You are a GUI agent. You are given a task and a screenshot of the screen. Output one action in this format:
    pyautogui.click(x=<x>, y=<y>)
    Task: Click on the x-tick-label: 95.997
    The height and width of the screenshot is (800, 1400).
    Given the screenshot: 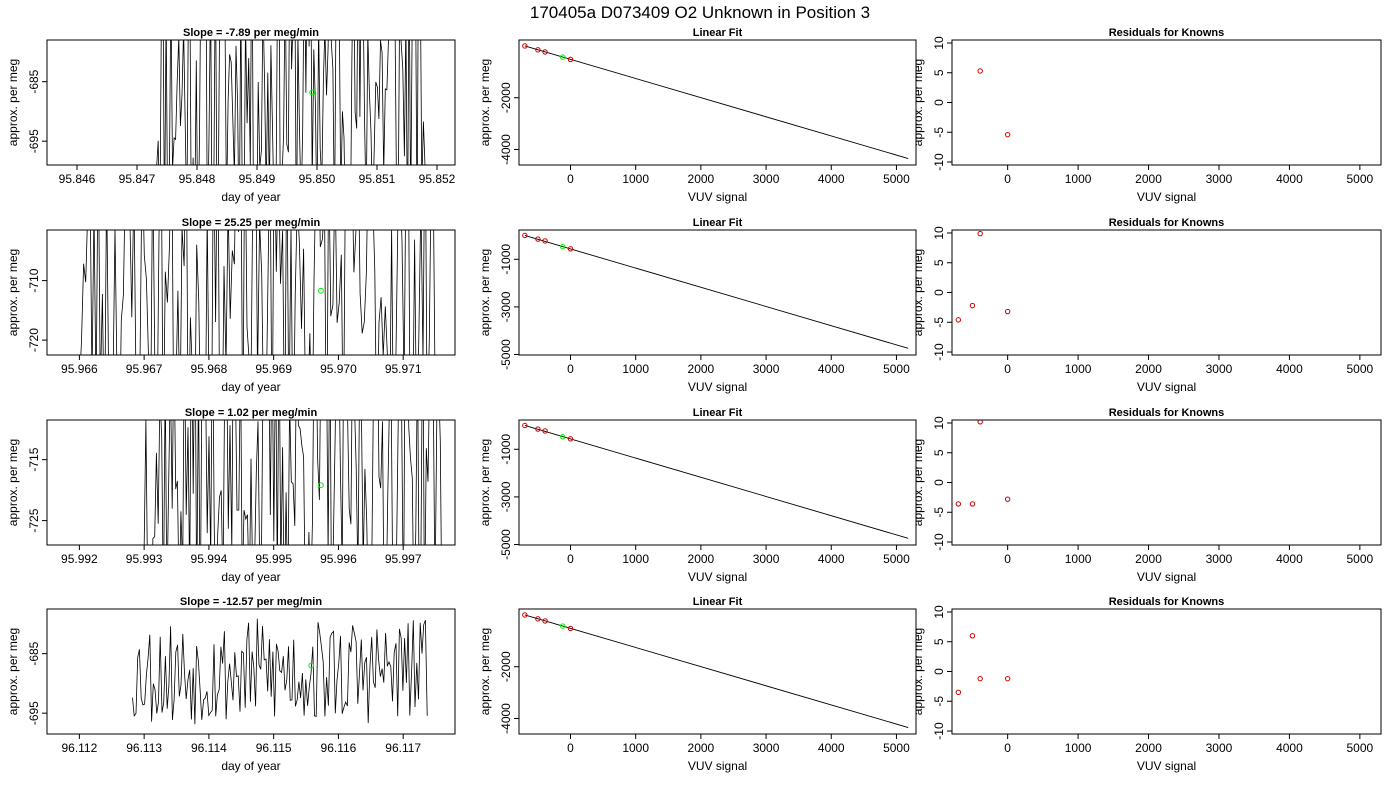 What is the action you would take?
    pyautogui.click(x=403, y=559)
    